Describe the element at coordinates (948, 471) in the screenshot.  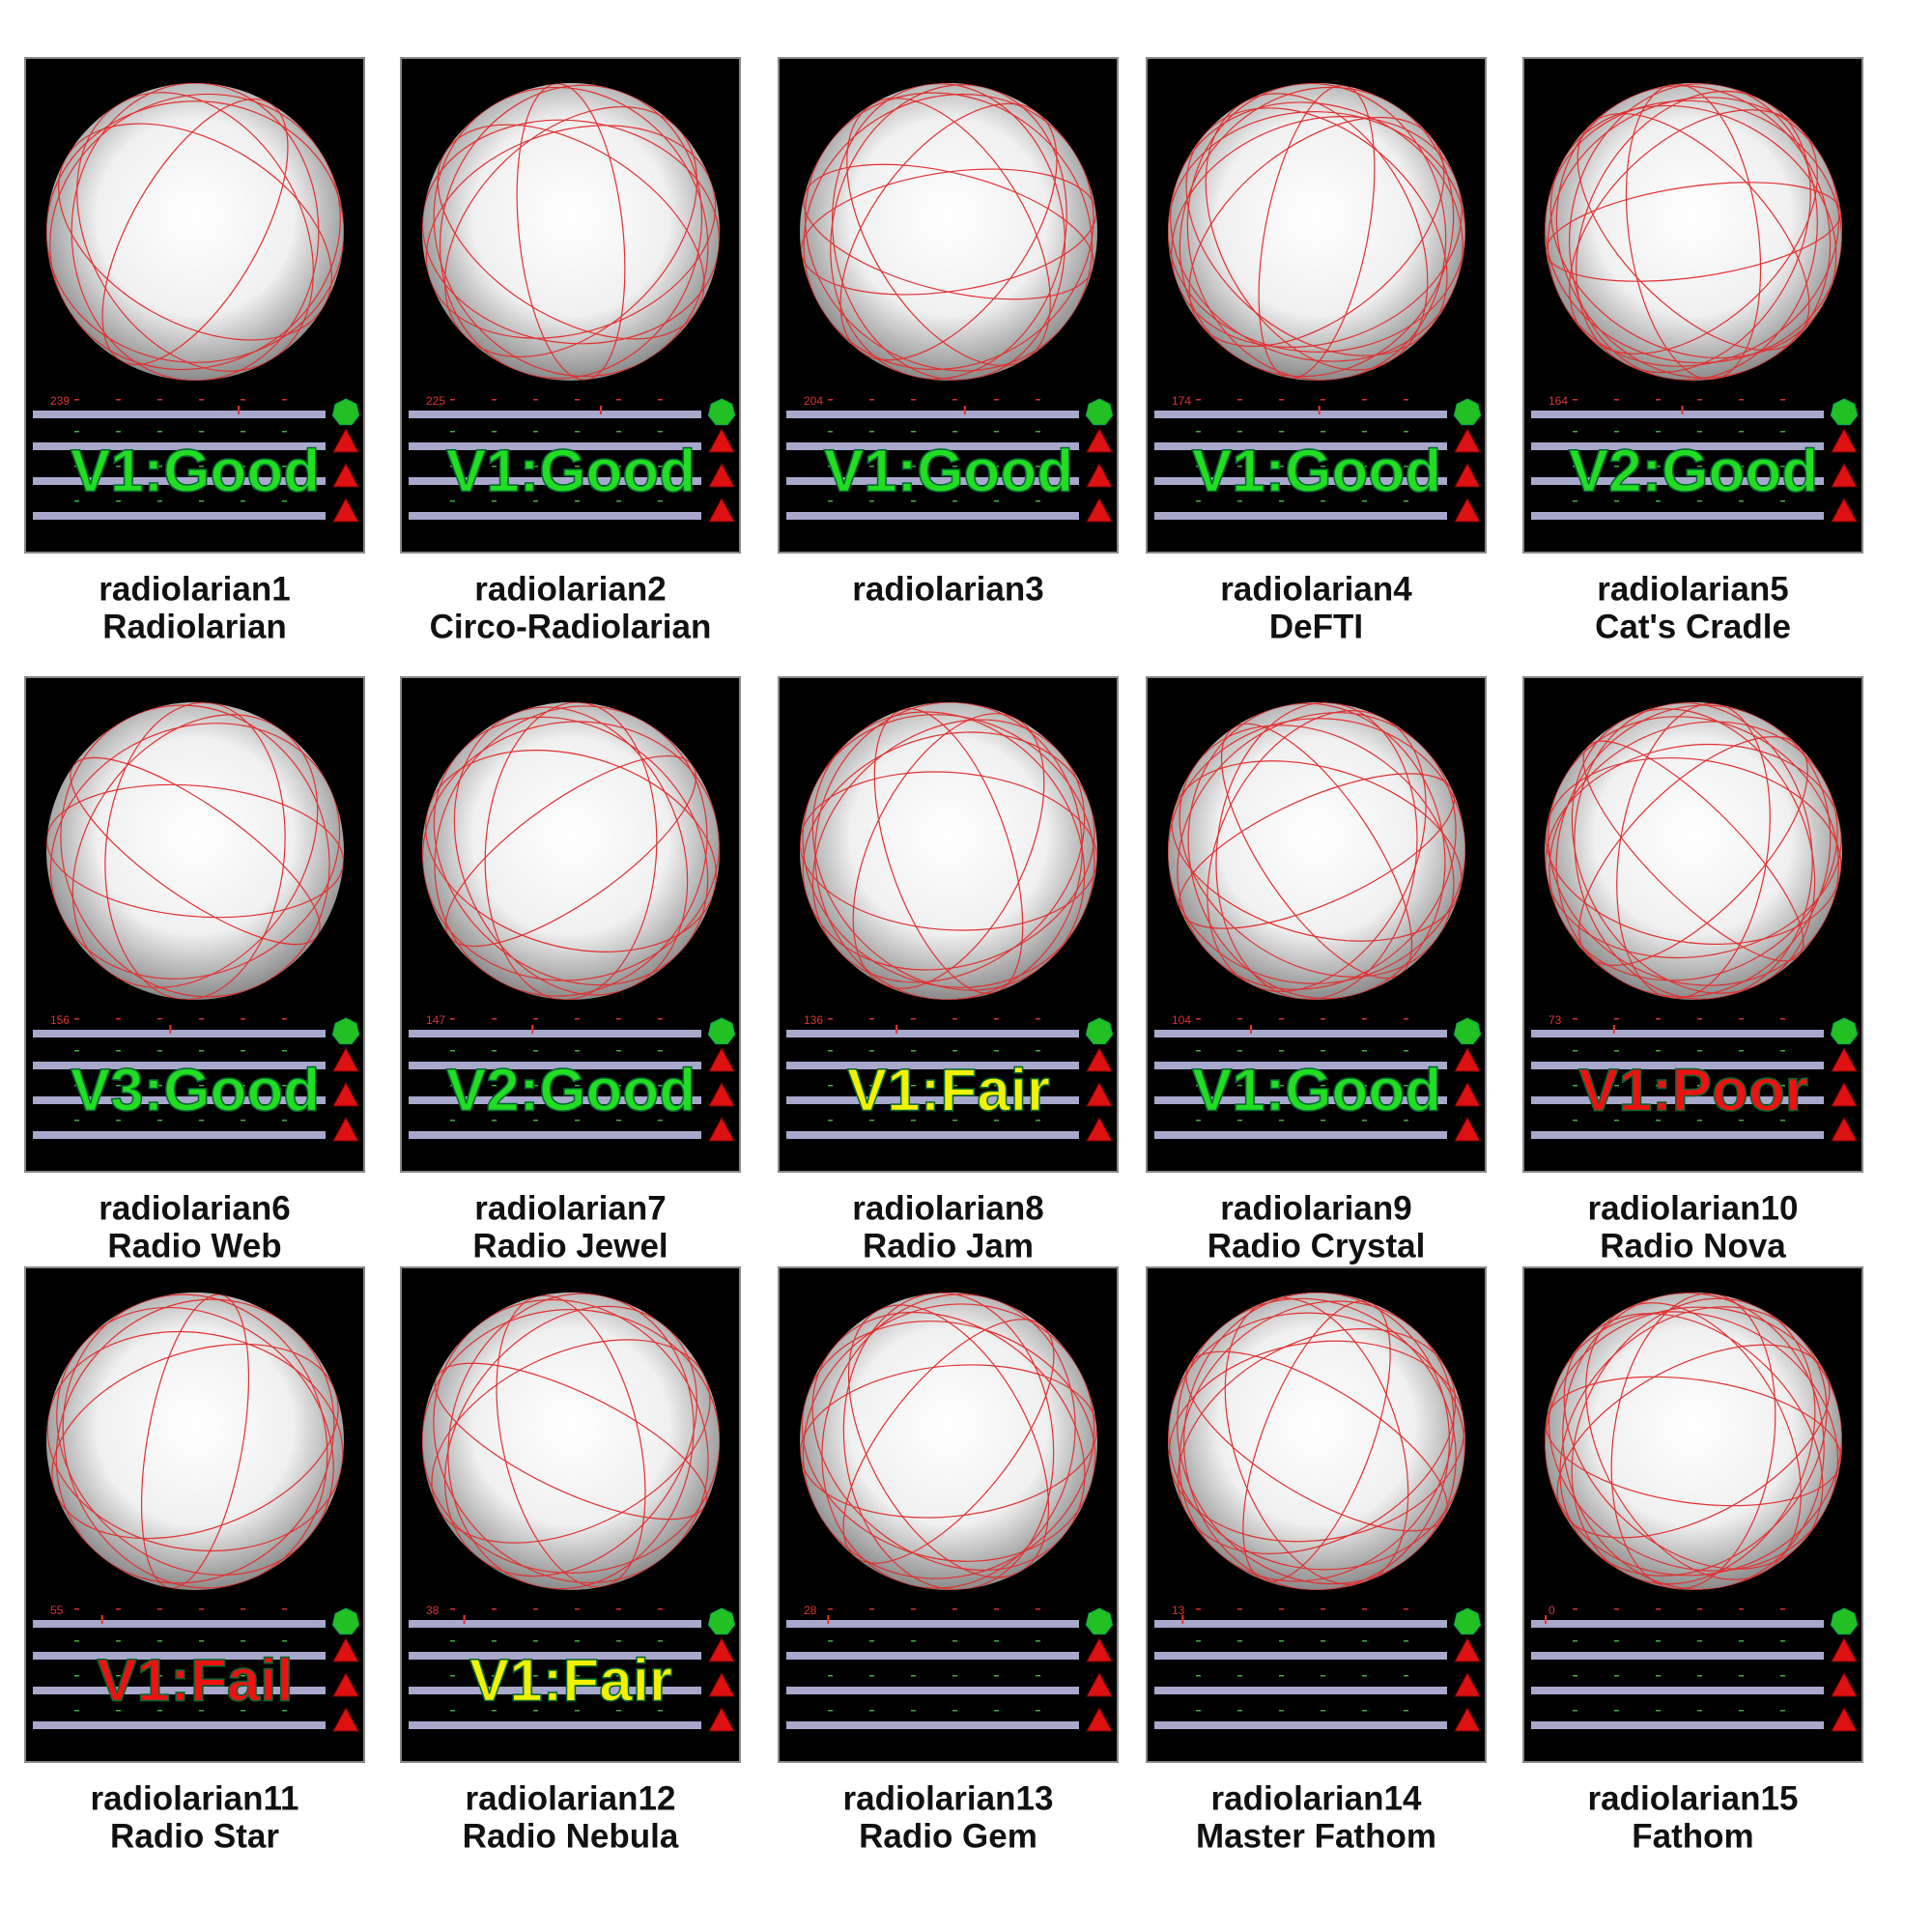
I see `rating-label: V1:Good` at that location.